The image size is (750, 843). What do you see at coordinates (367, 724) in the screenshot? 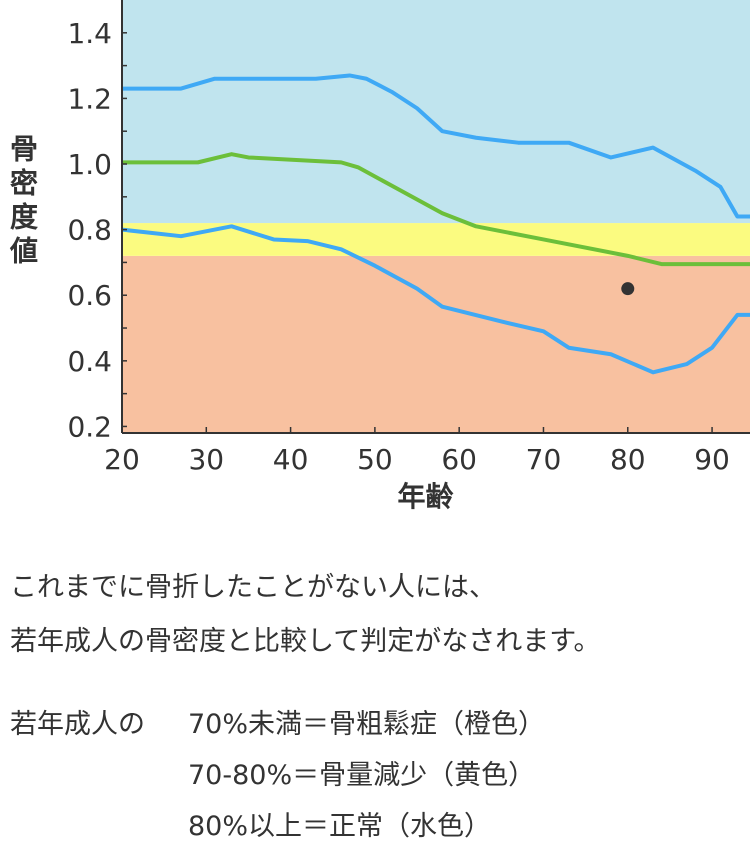
I see `criteria-osteoporosis: 70%未満＝骨粗鬆症（橙色）` at bounding box center [367, 724].